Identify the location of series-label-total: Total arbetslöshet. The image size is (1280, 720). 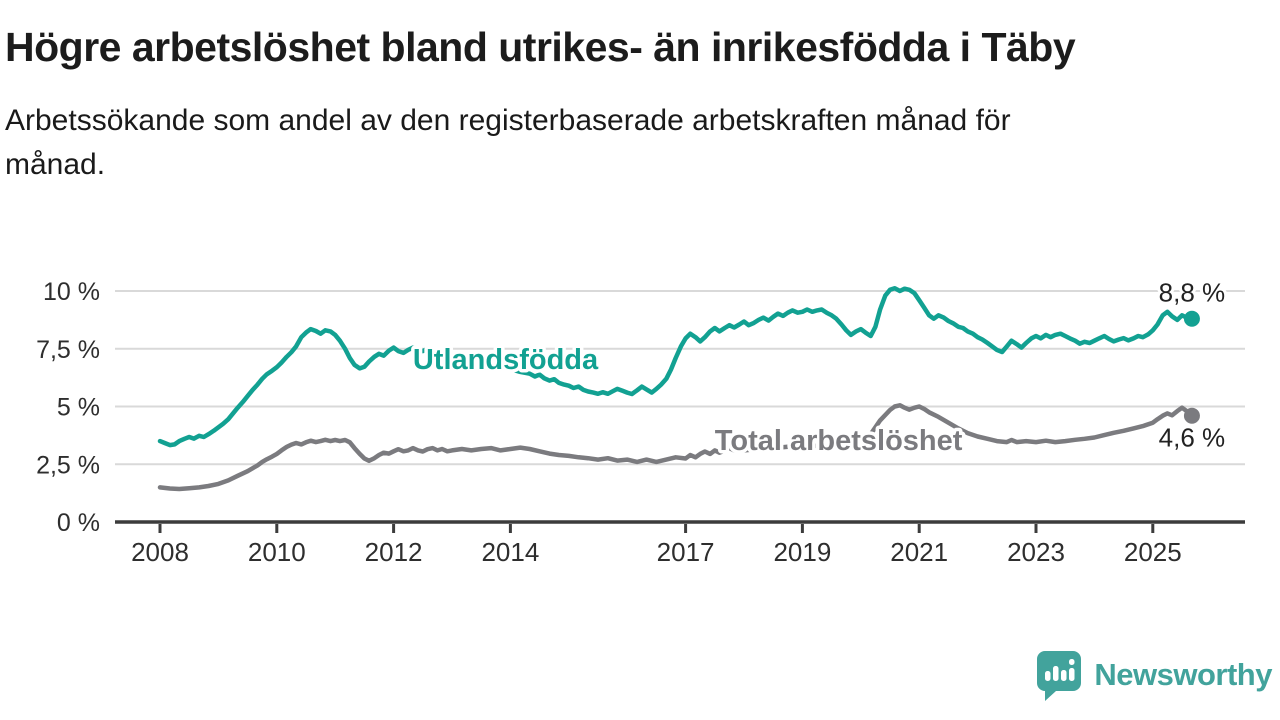
(839, 441).